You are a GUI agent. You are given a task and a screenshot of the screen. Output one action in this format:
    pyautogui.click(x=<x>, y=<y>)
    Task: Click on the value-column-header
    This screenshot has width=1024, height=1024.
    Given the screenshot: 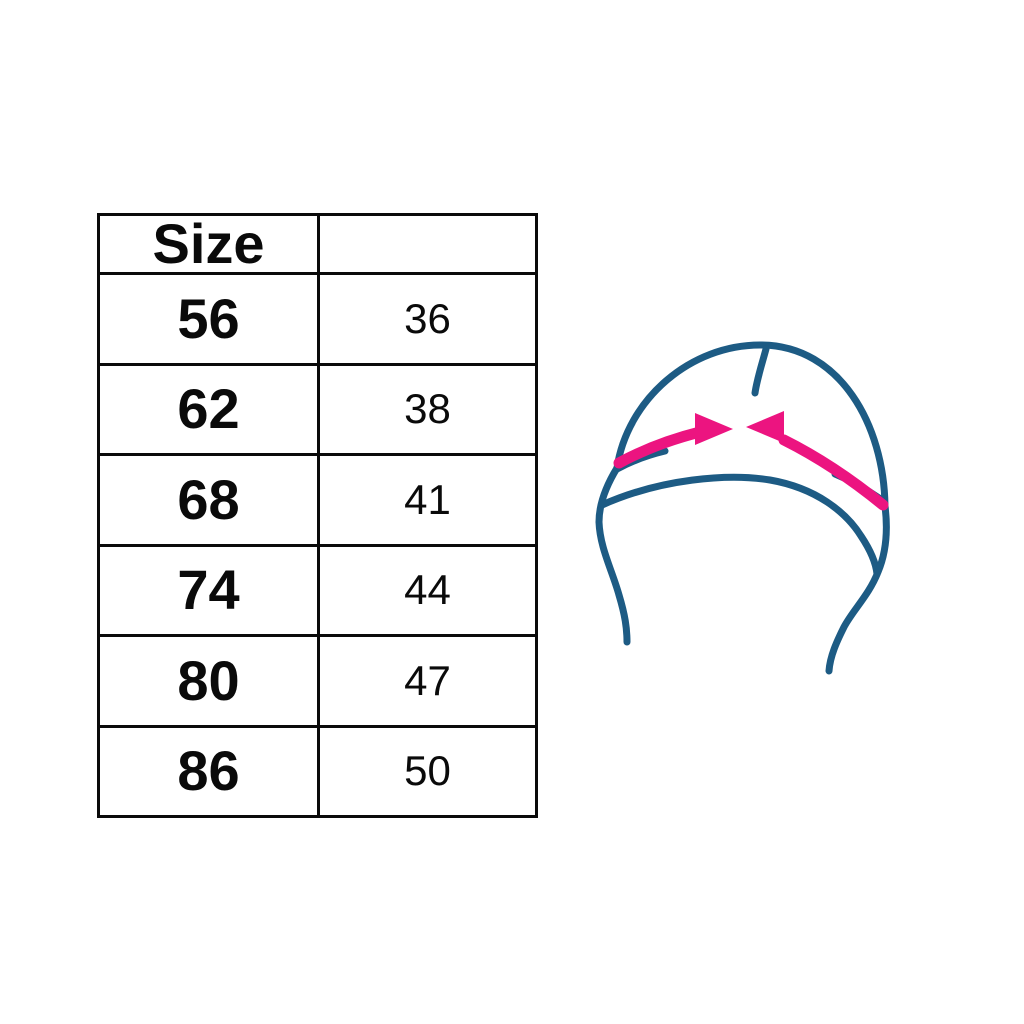 What is the action you would take?
    pyautogui.click(x=427, y=244)
    